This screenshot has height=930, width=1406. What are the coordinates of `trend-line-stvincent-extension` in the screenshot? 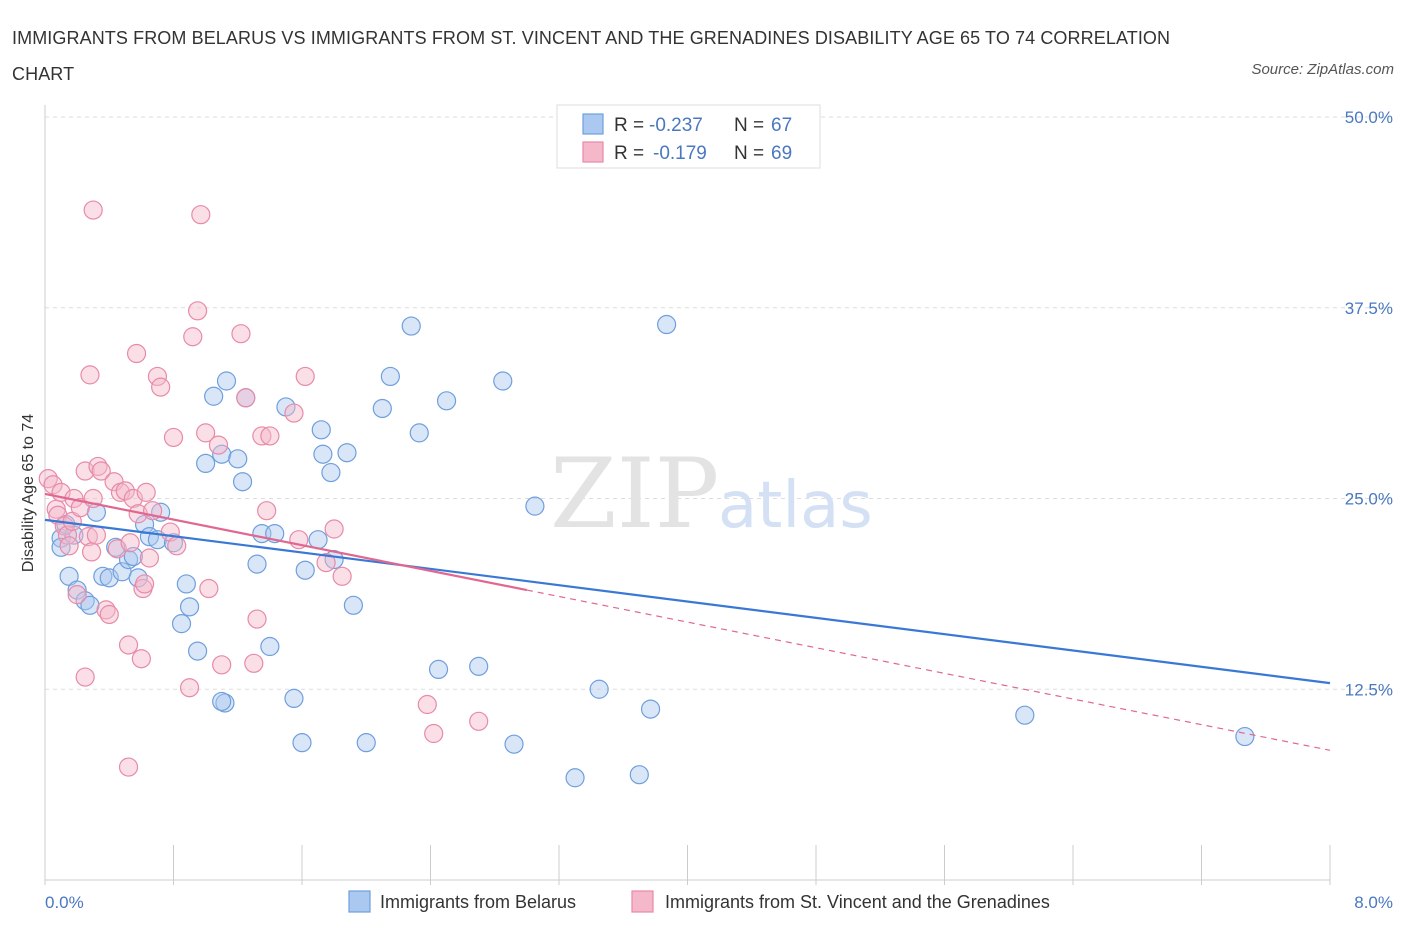 It's located at (928, 670).